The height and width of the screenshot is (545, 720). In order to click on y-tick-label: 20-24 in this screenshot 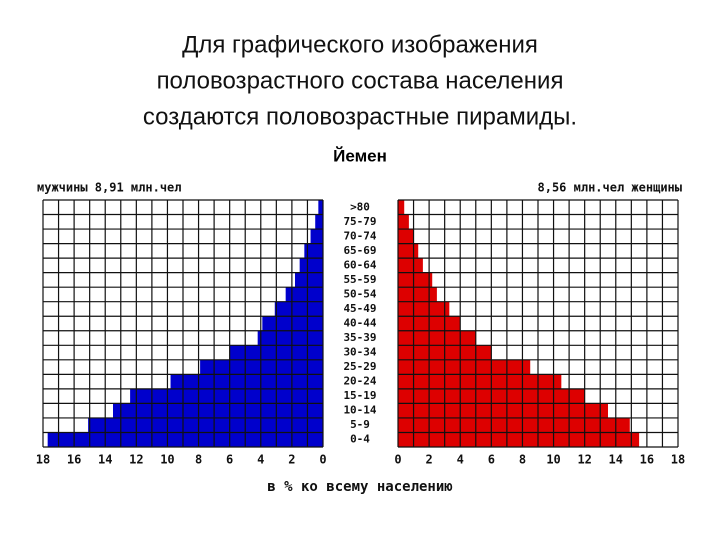, I will do `click(359, 381)`.